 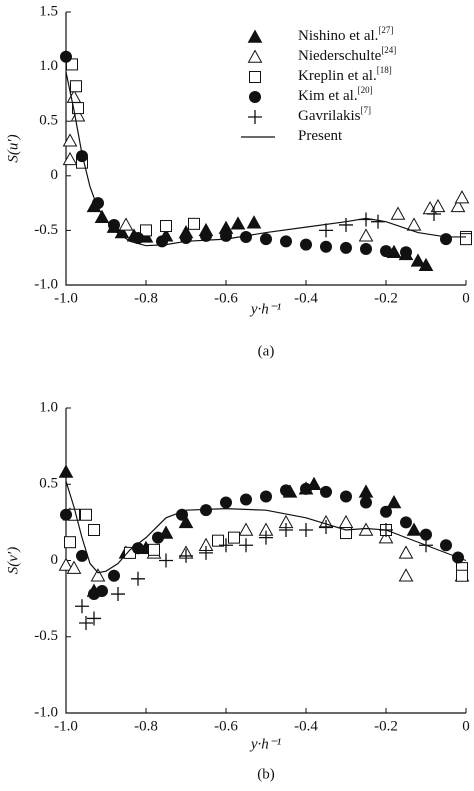 What do you see at coordinates (46, 230) in the screenshot?
I see `y-tick-label: -0.5` at bounding box center [46, 230].